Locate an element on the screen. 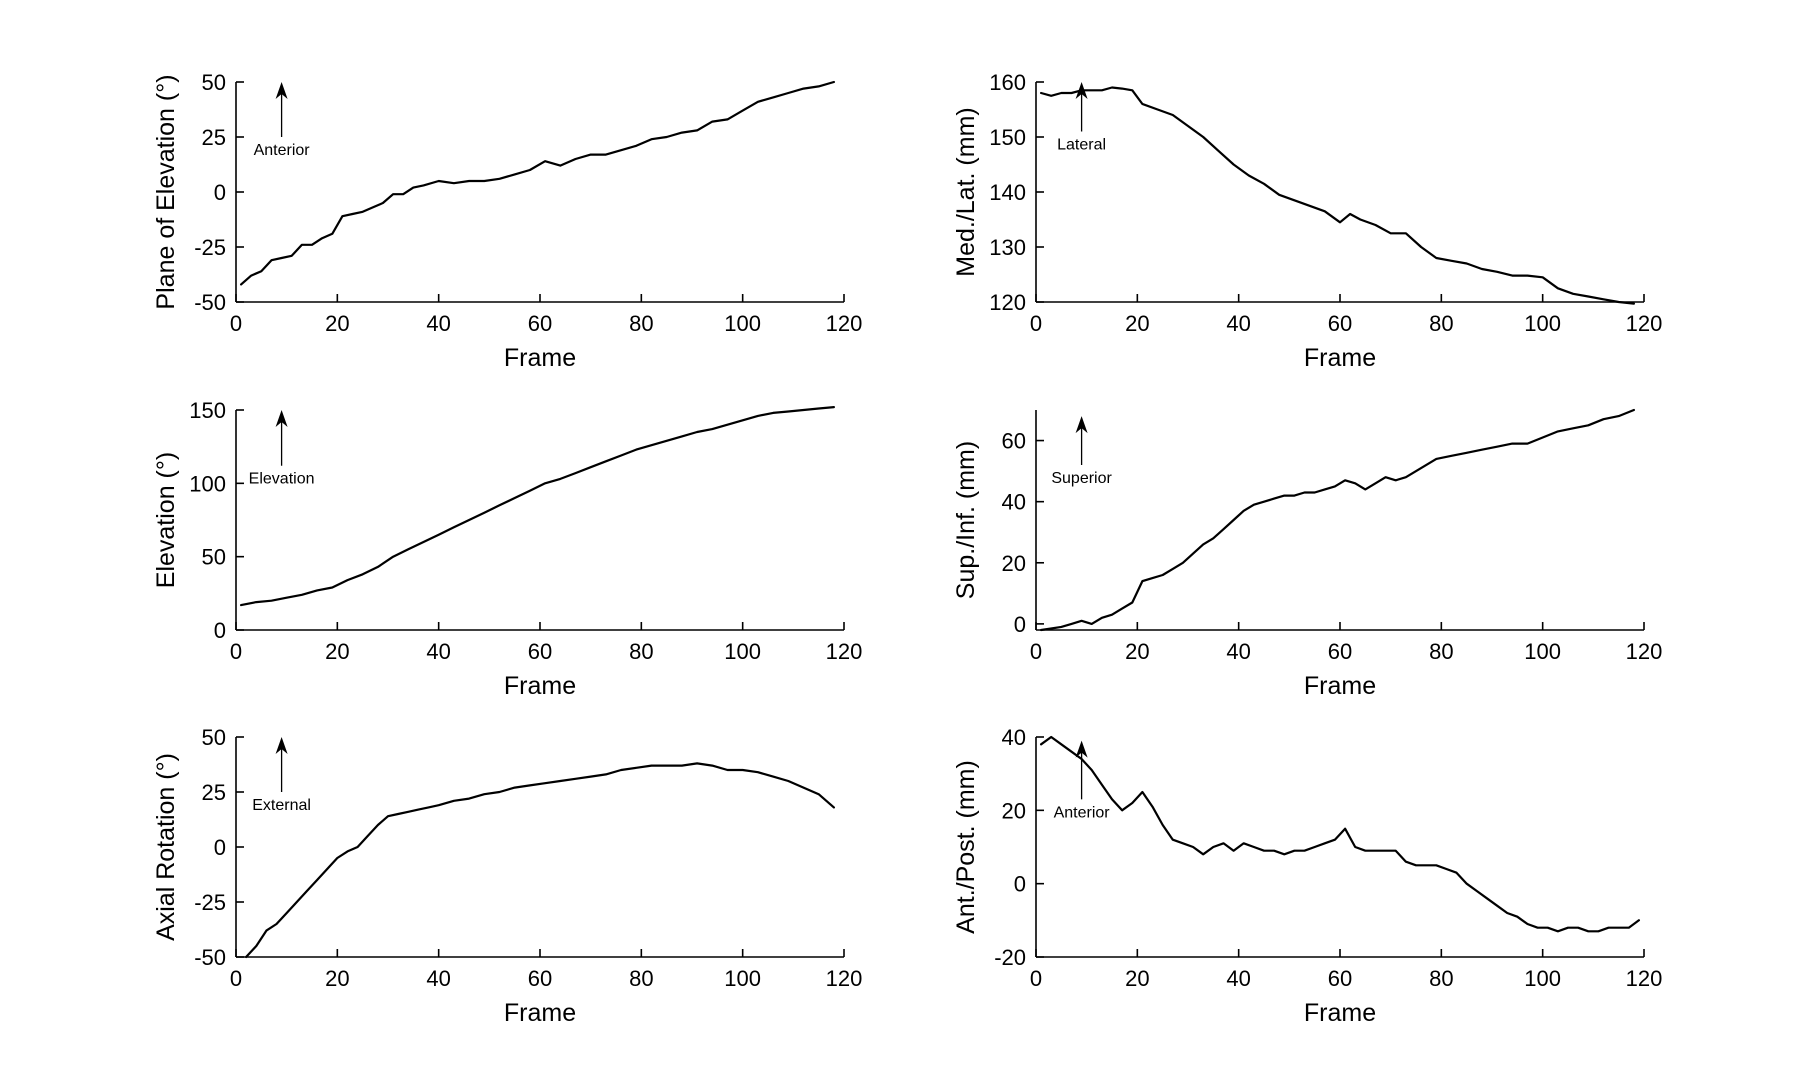  direction-label: Anterior is located at coordinates (1082, 812).